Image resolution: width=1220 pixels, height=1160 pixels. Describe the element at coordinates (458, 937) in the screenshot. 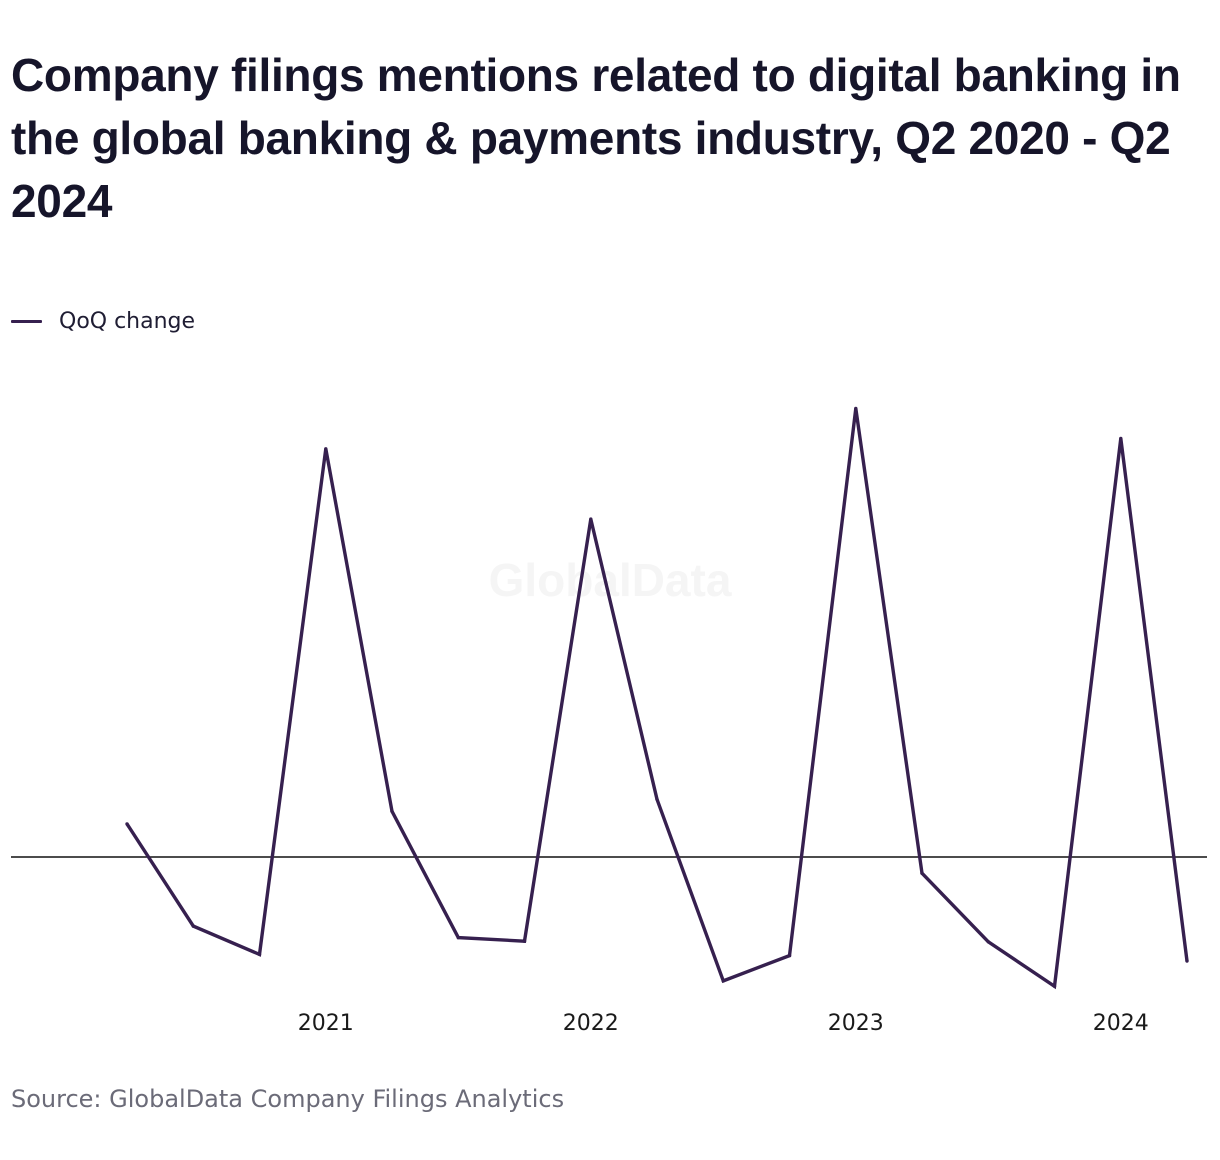

I see `data-point-q3-2021` at that location.